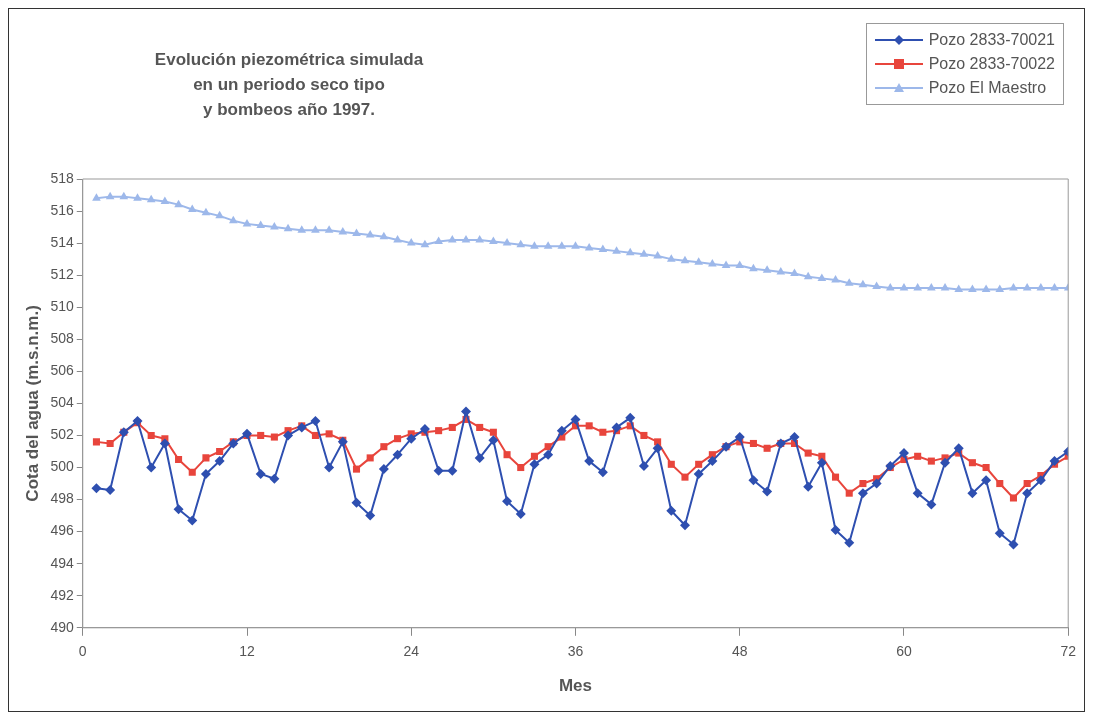 This screenshot has height=720, width=1093. I want to click on x-axis-title: Mes, so click(575, 686).